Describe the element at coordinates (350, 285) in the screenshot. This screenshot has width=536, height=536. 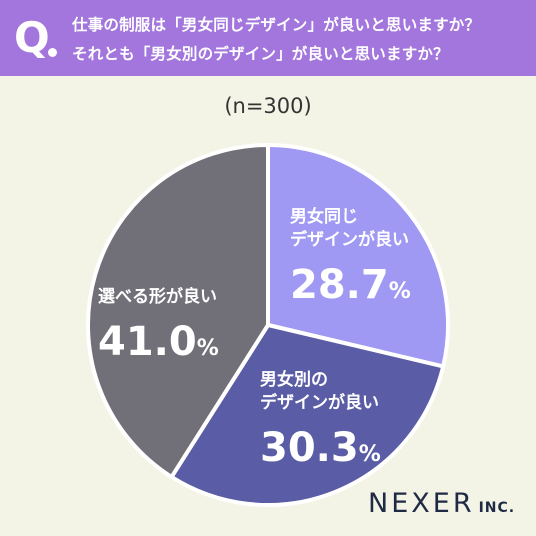
I see `slice-1-value: 28.7%` at that location.